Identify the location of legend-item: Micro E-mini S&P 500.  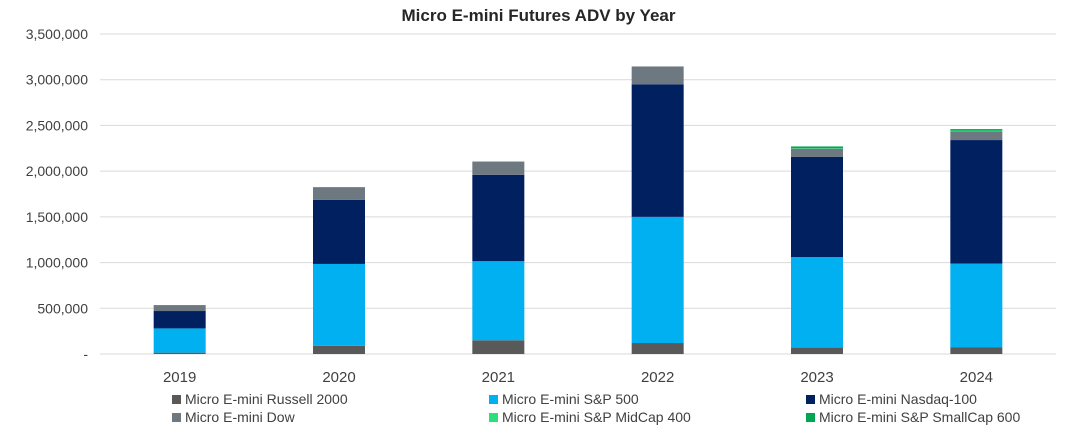
(564, 399).